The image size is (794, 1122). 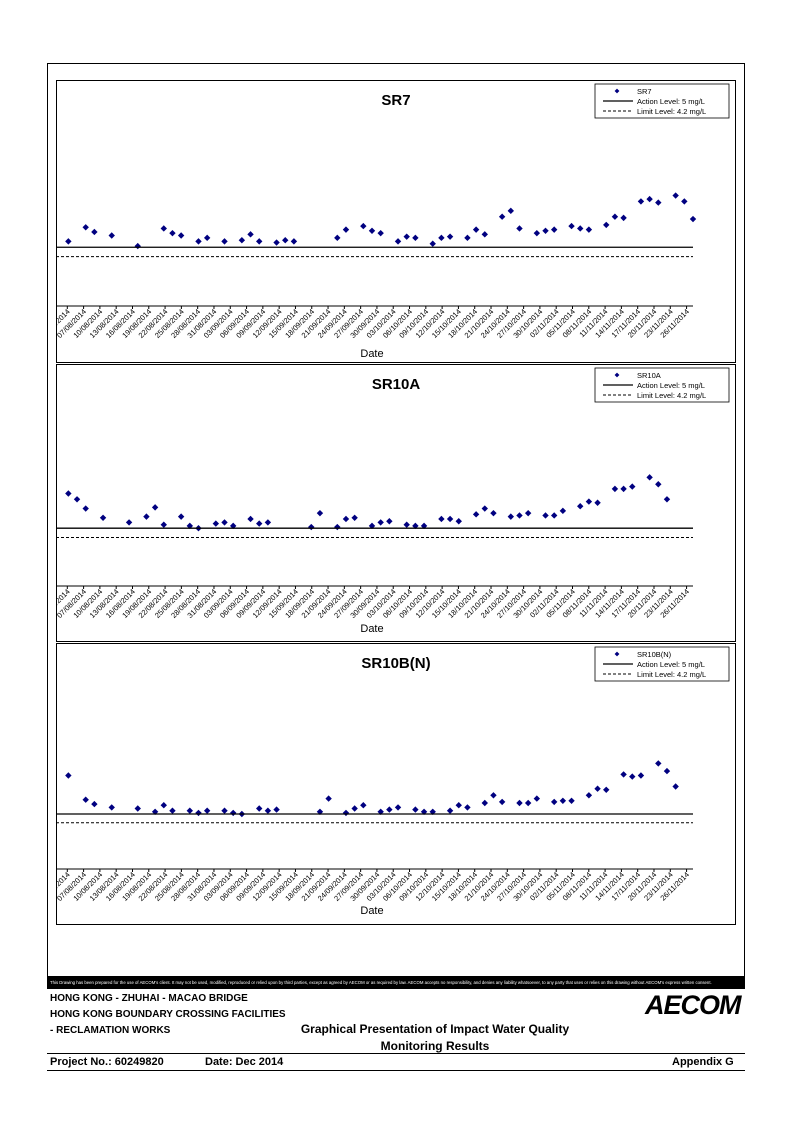 What do you see at coordinates (244, 1062) in the screenshot?
I see `issue-date: Date: Dec 2014` at bounding box center [244, 1062].